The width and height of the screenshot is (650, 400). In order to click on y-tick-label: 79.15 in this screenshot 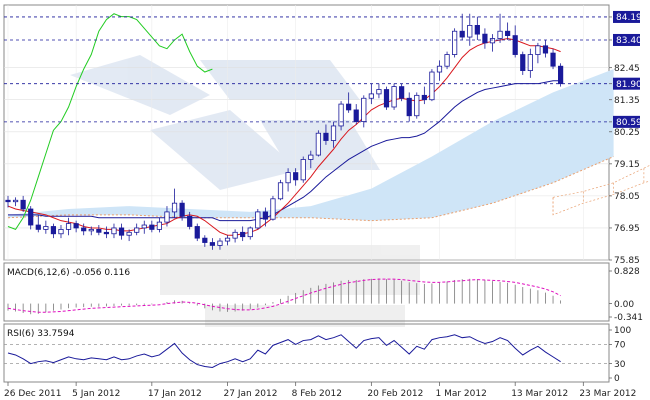, I will do `click(627, 165)`.